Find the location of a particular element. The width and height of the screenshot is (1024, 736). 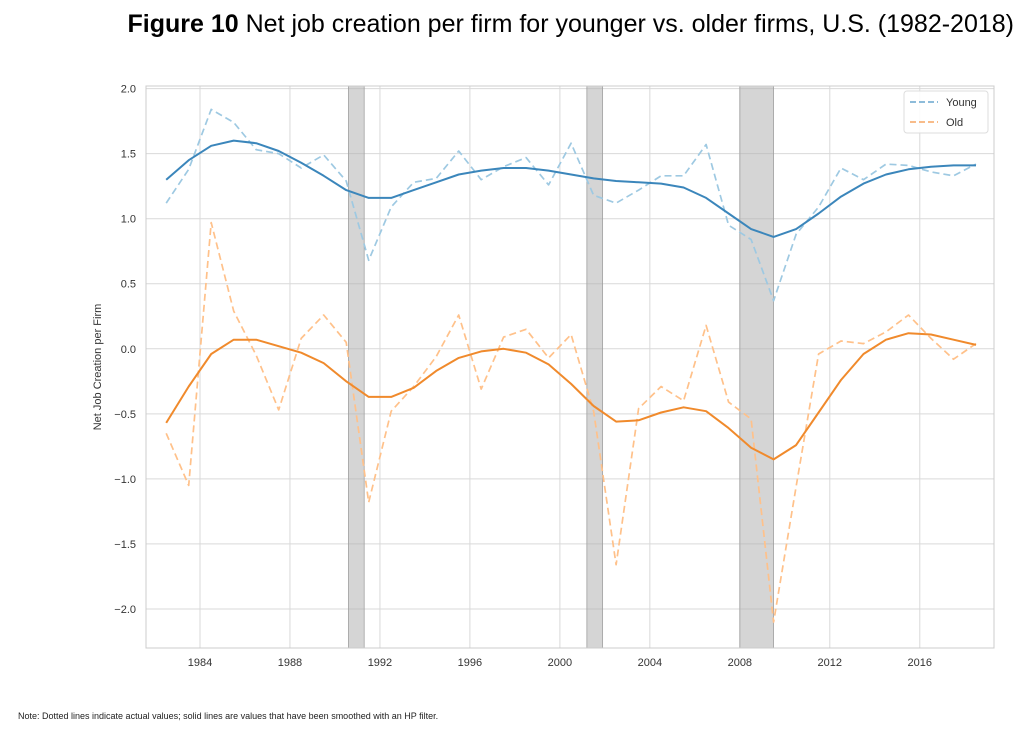

y-tick-label: −1.0 is located at coordinates (125, 480).